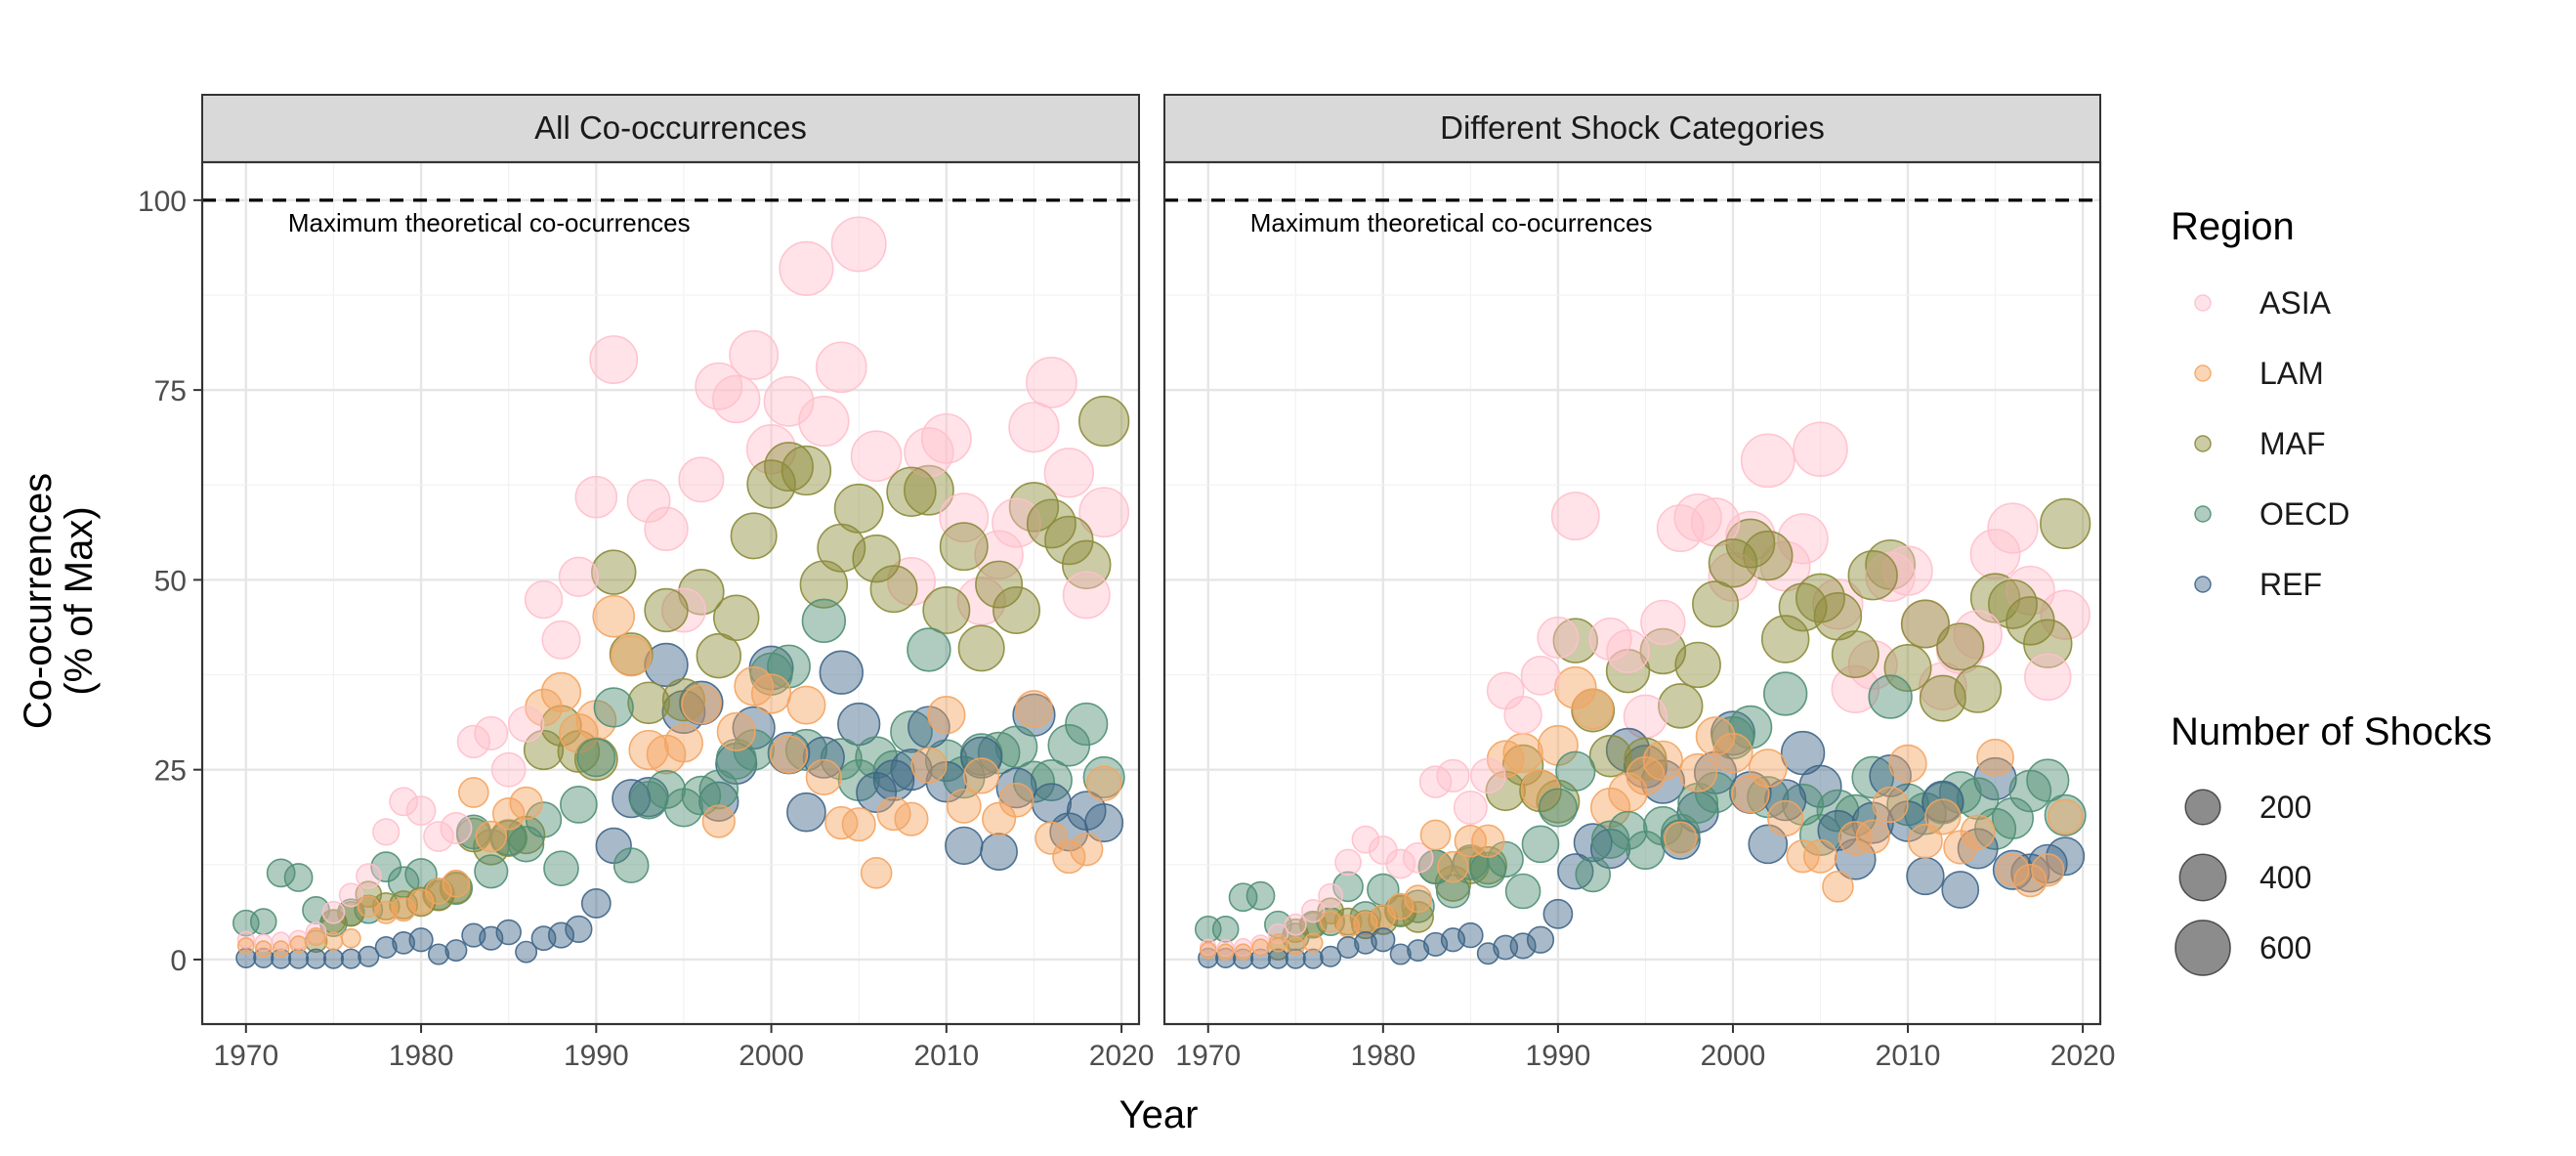 This screenshot has height=1156, width=2576. I want to click on legend-size-label: 600, so click(2285, 947).